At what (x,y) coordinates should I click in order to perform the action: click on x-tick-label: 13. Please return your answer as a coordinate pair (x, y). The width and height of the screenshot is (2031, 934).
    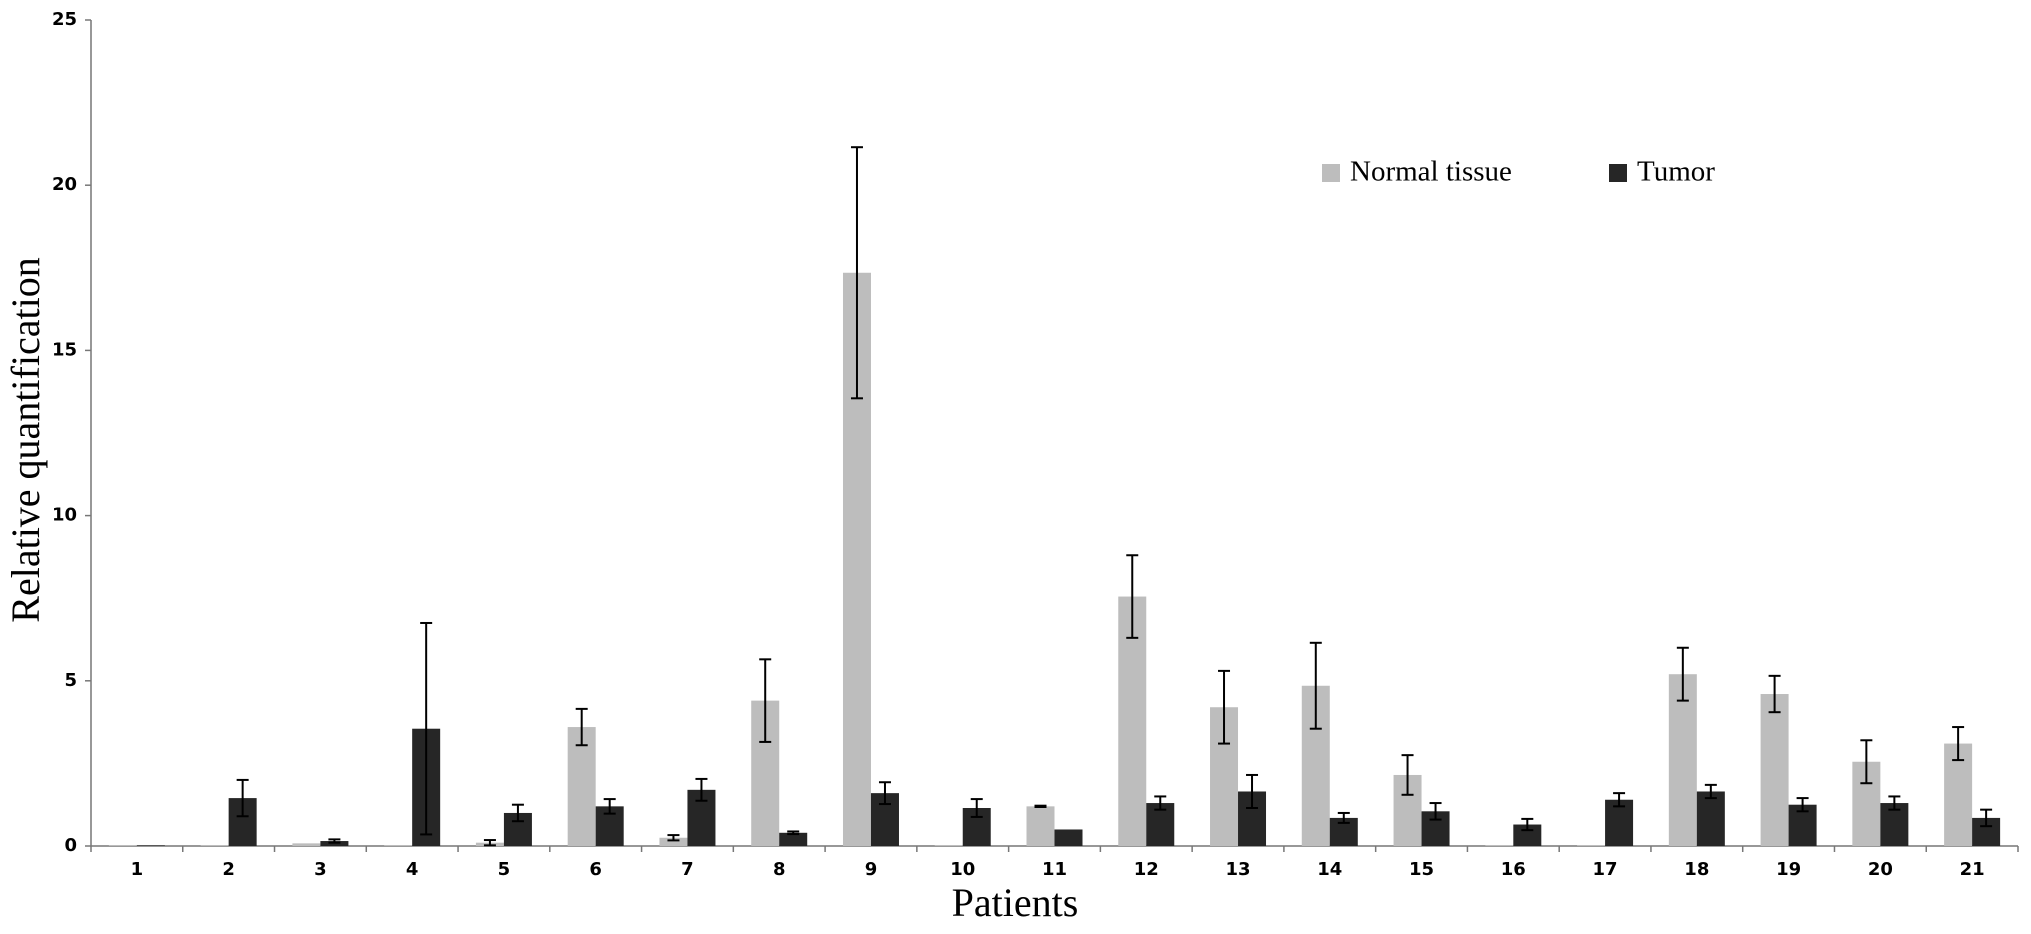
    Looking at the image, I should click on (1237, 869).